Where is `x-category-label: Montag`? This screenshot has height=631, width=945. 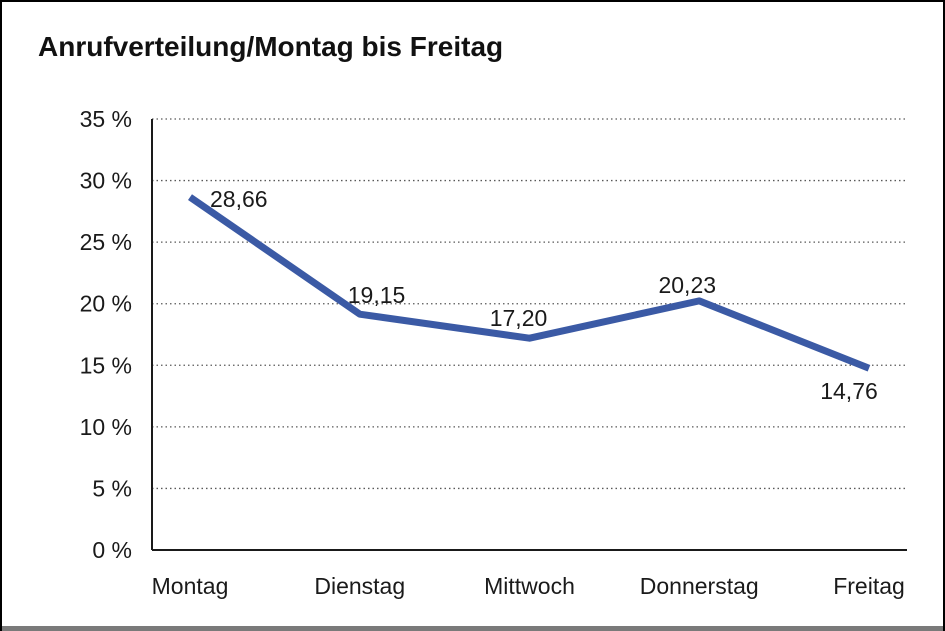 x-category-label: Montag is located at coordinates (190, 586).